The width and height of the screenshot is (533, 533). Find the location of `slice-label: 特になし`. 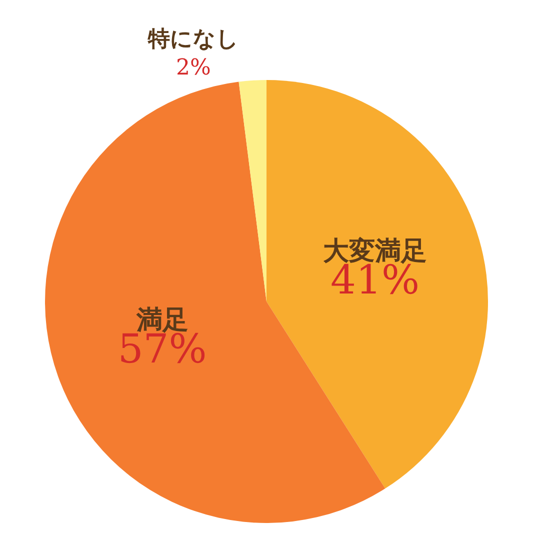

slice-label: 特になし is located at coordinates (192, 39).